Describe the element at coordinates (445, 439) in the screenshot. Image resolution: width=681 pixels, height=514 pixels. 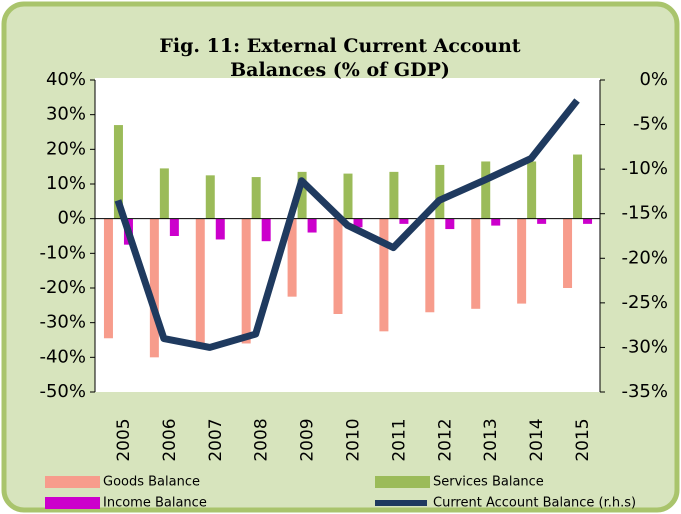
I see `x-tick-label: 2012` at that location.